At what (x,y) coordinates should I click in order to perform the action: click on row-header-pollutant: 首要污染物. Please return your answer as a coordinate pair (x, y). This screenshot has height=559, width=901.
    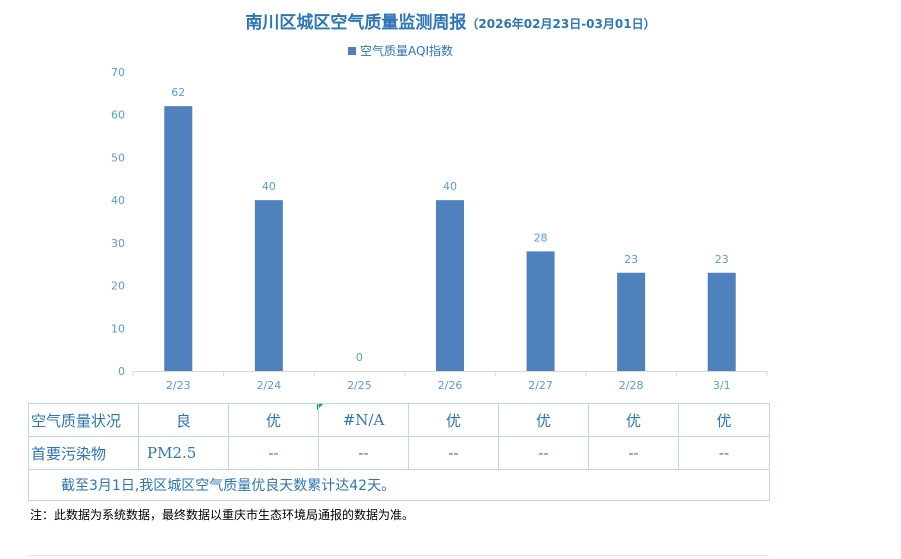
    Looking at the image, I should click on (83, 453).